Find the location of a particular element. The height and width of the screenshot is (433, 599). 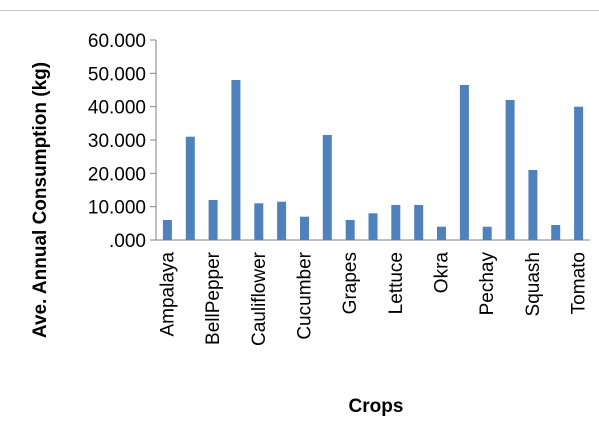

x-tick-label: Tomato is located at coordinates (579, 283).